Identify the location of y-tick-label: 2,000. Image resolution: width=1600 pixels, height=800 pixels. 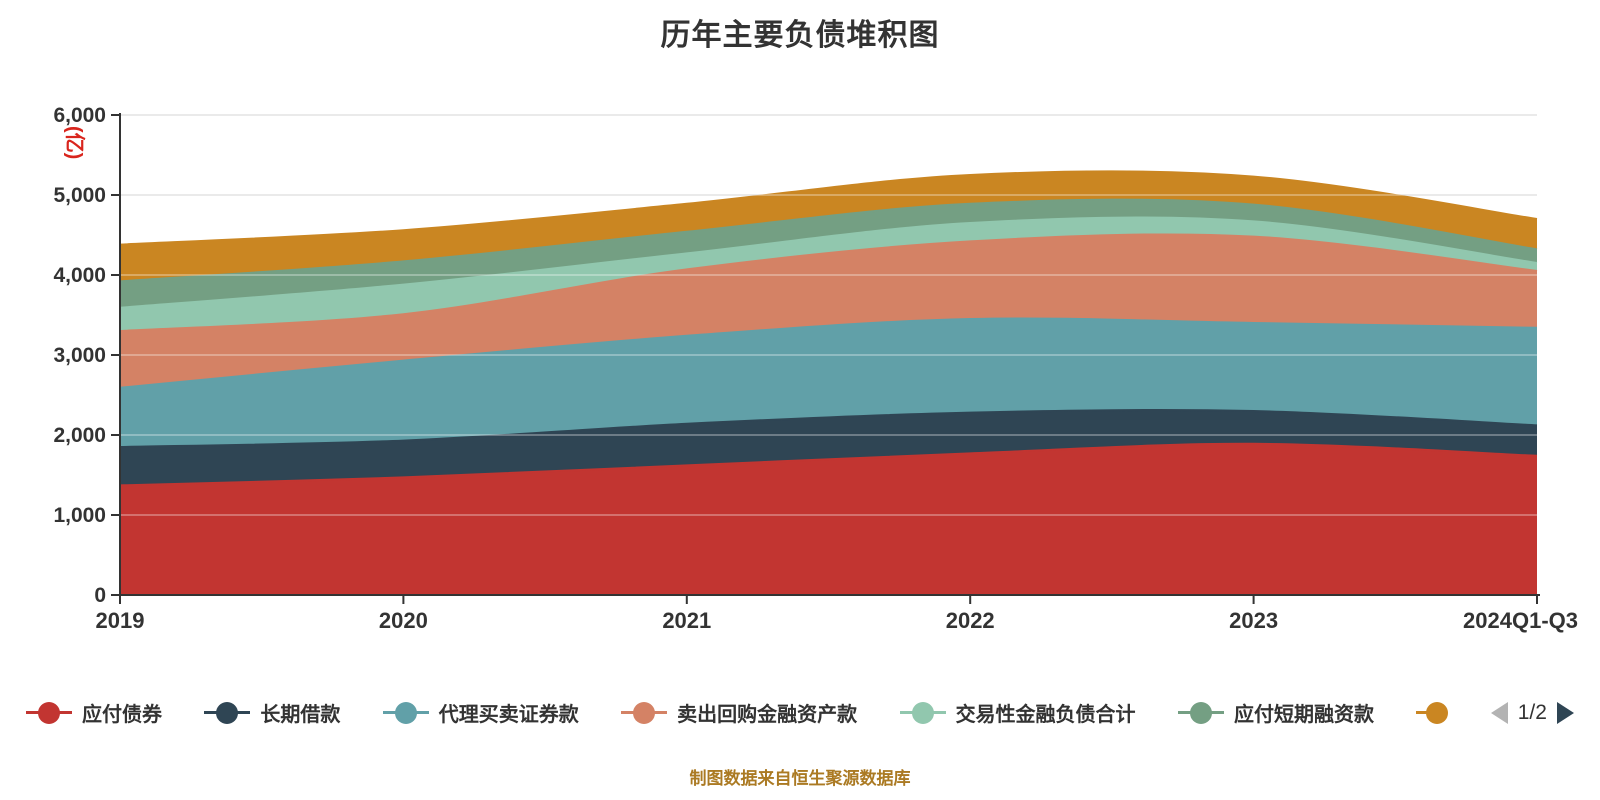
(79, 435).